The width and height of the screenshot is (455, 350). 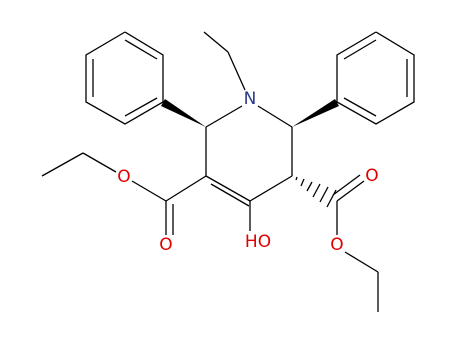 What do you see at coordinates (250, 99) in the screenshot?
I see `atom-label: N` at bounding box center [250, 99].